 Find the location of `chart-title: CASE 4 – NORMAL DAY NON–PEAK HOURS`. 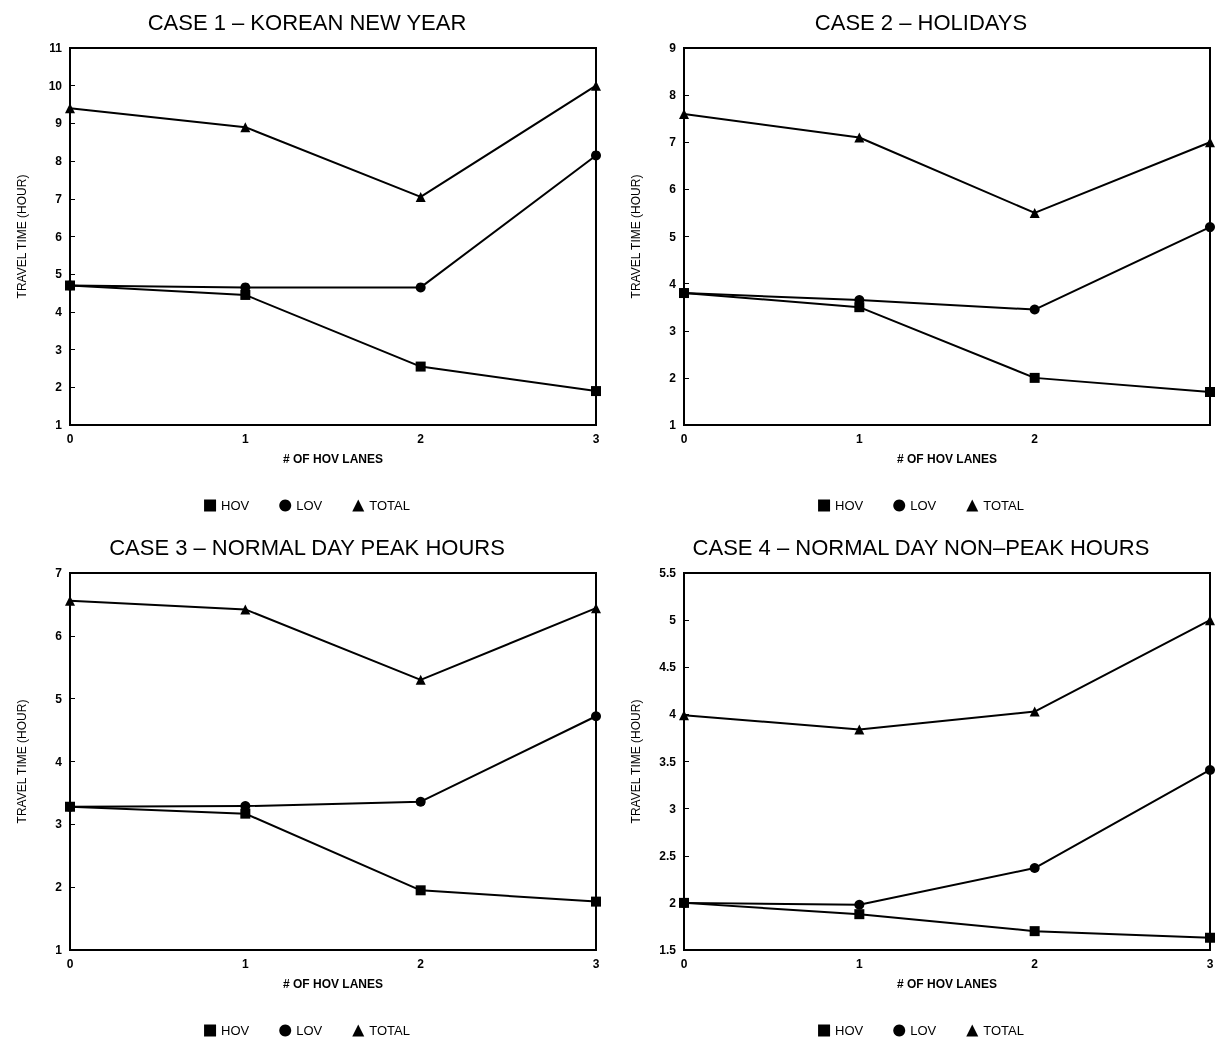

chart-title: CASE 4 – NORMAL DAY NON–PEAK HOURS is located at coordinates (921, 547).